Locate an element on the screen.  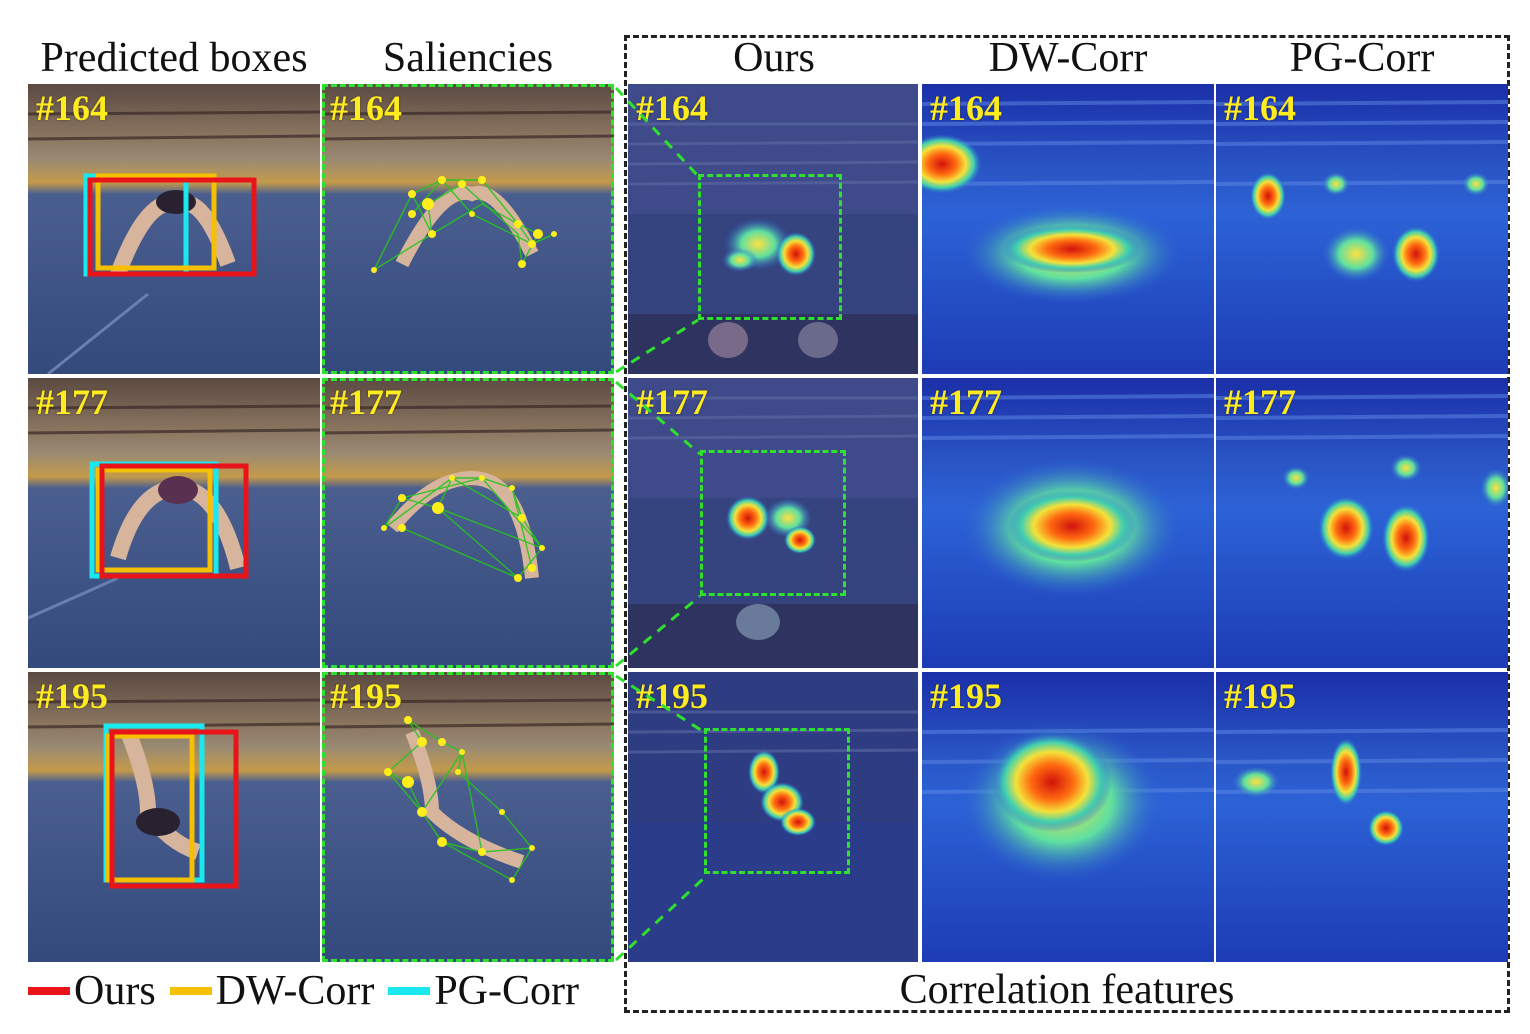
pg-corr-correlation-164: #164 is located at coordinates (1362, 229).